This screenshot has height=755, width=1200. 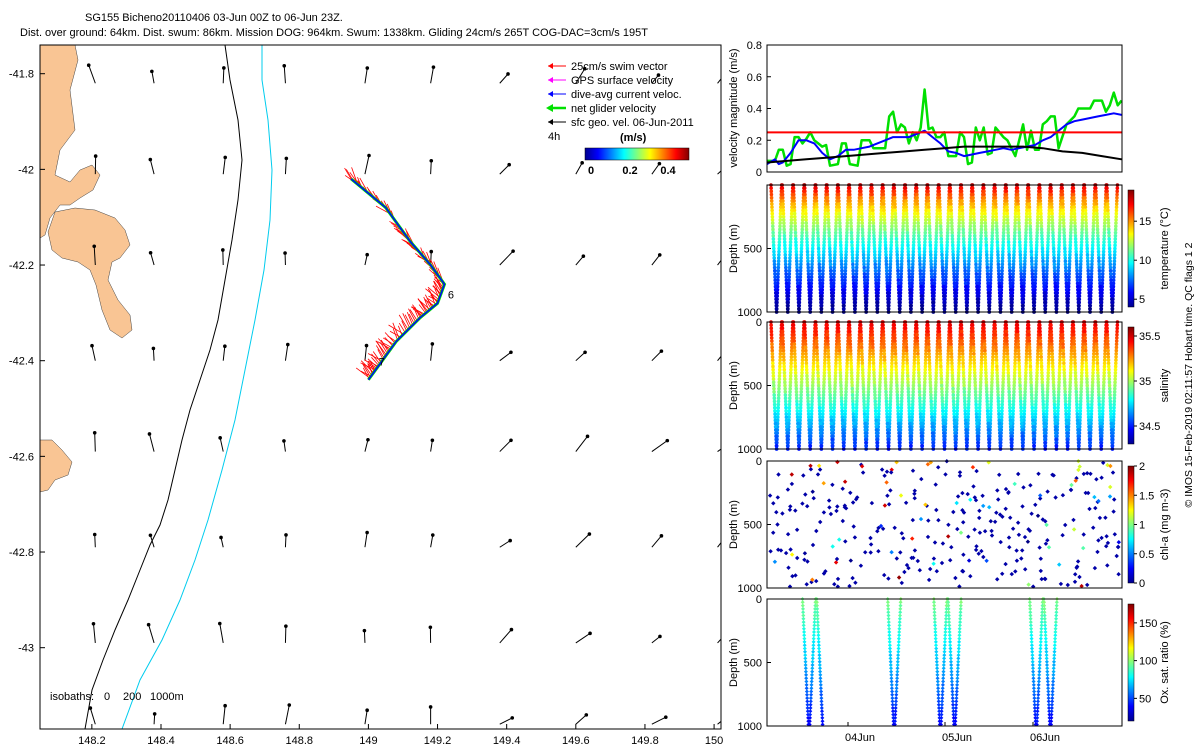 What do you see at coordinates (132, 697) in the screenshot?
I see `isobath-value-200: 200` at bounding box center [132, 697].